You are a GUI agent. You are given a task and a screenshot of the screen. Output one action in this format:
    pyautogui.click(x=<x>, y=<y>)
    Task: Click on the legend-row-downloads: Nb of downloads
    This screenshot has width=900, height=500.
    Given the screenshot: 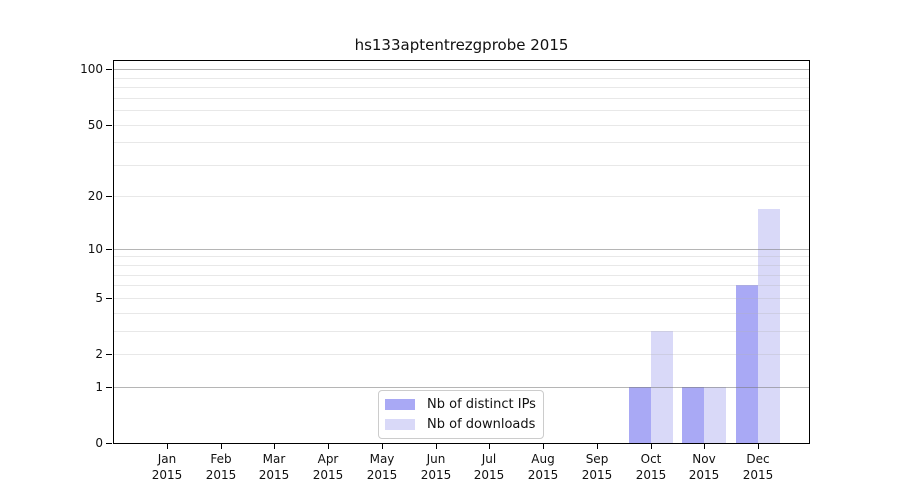 What is the action you would take?
    pyautogui.click(x=461, y=425)
    